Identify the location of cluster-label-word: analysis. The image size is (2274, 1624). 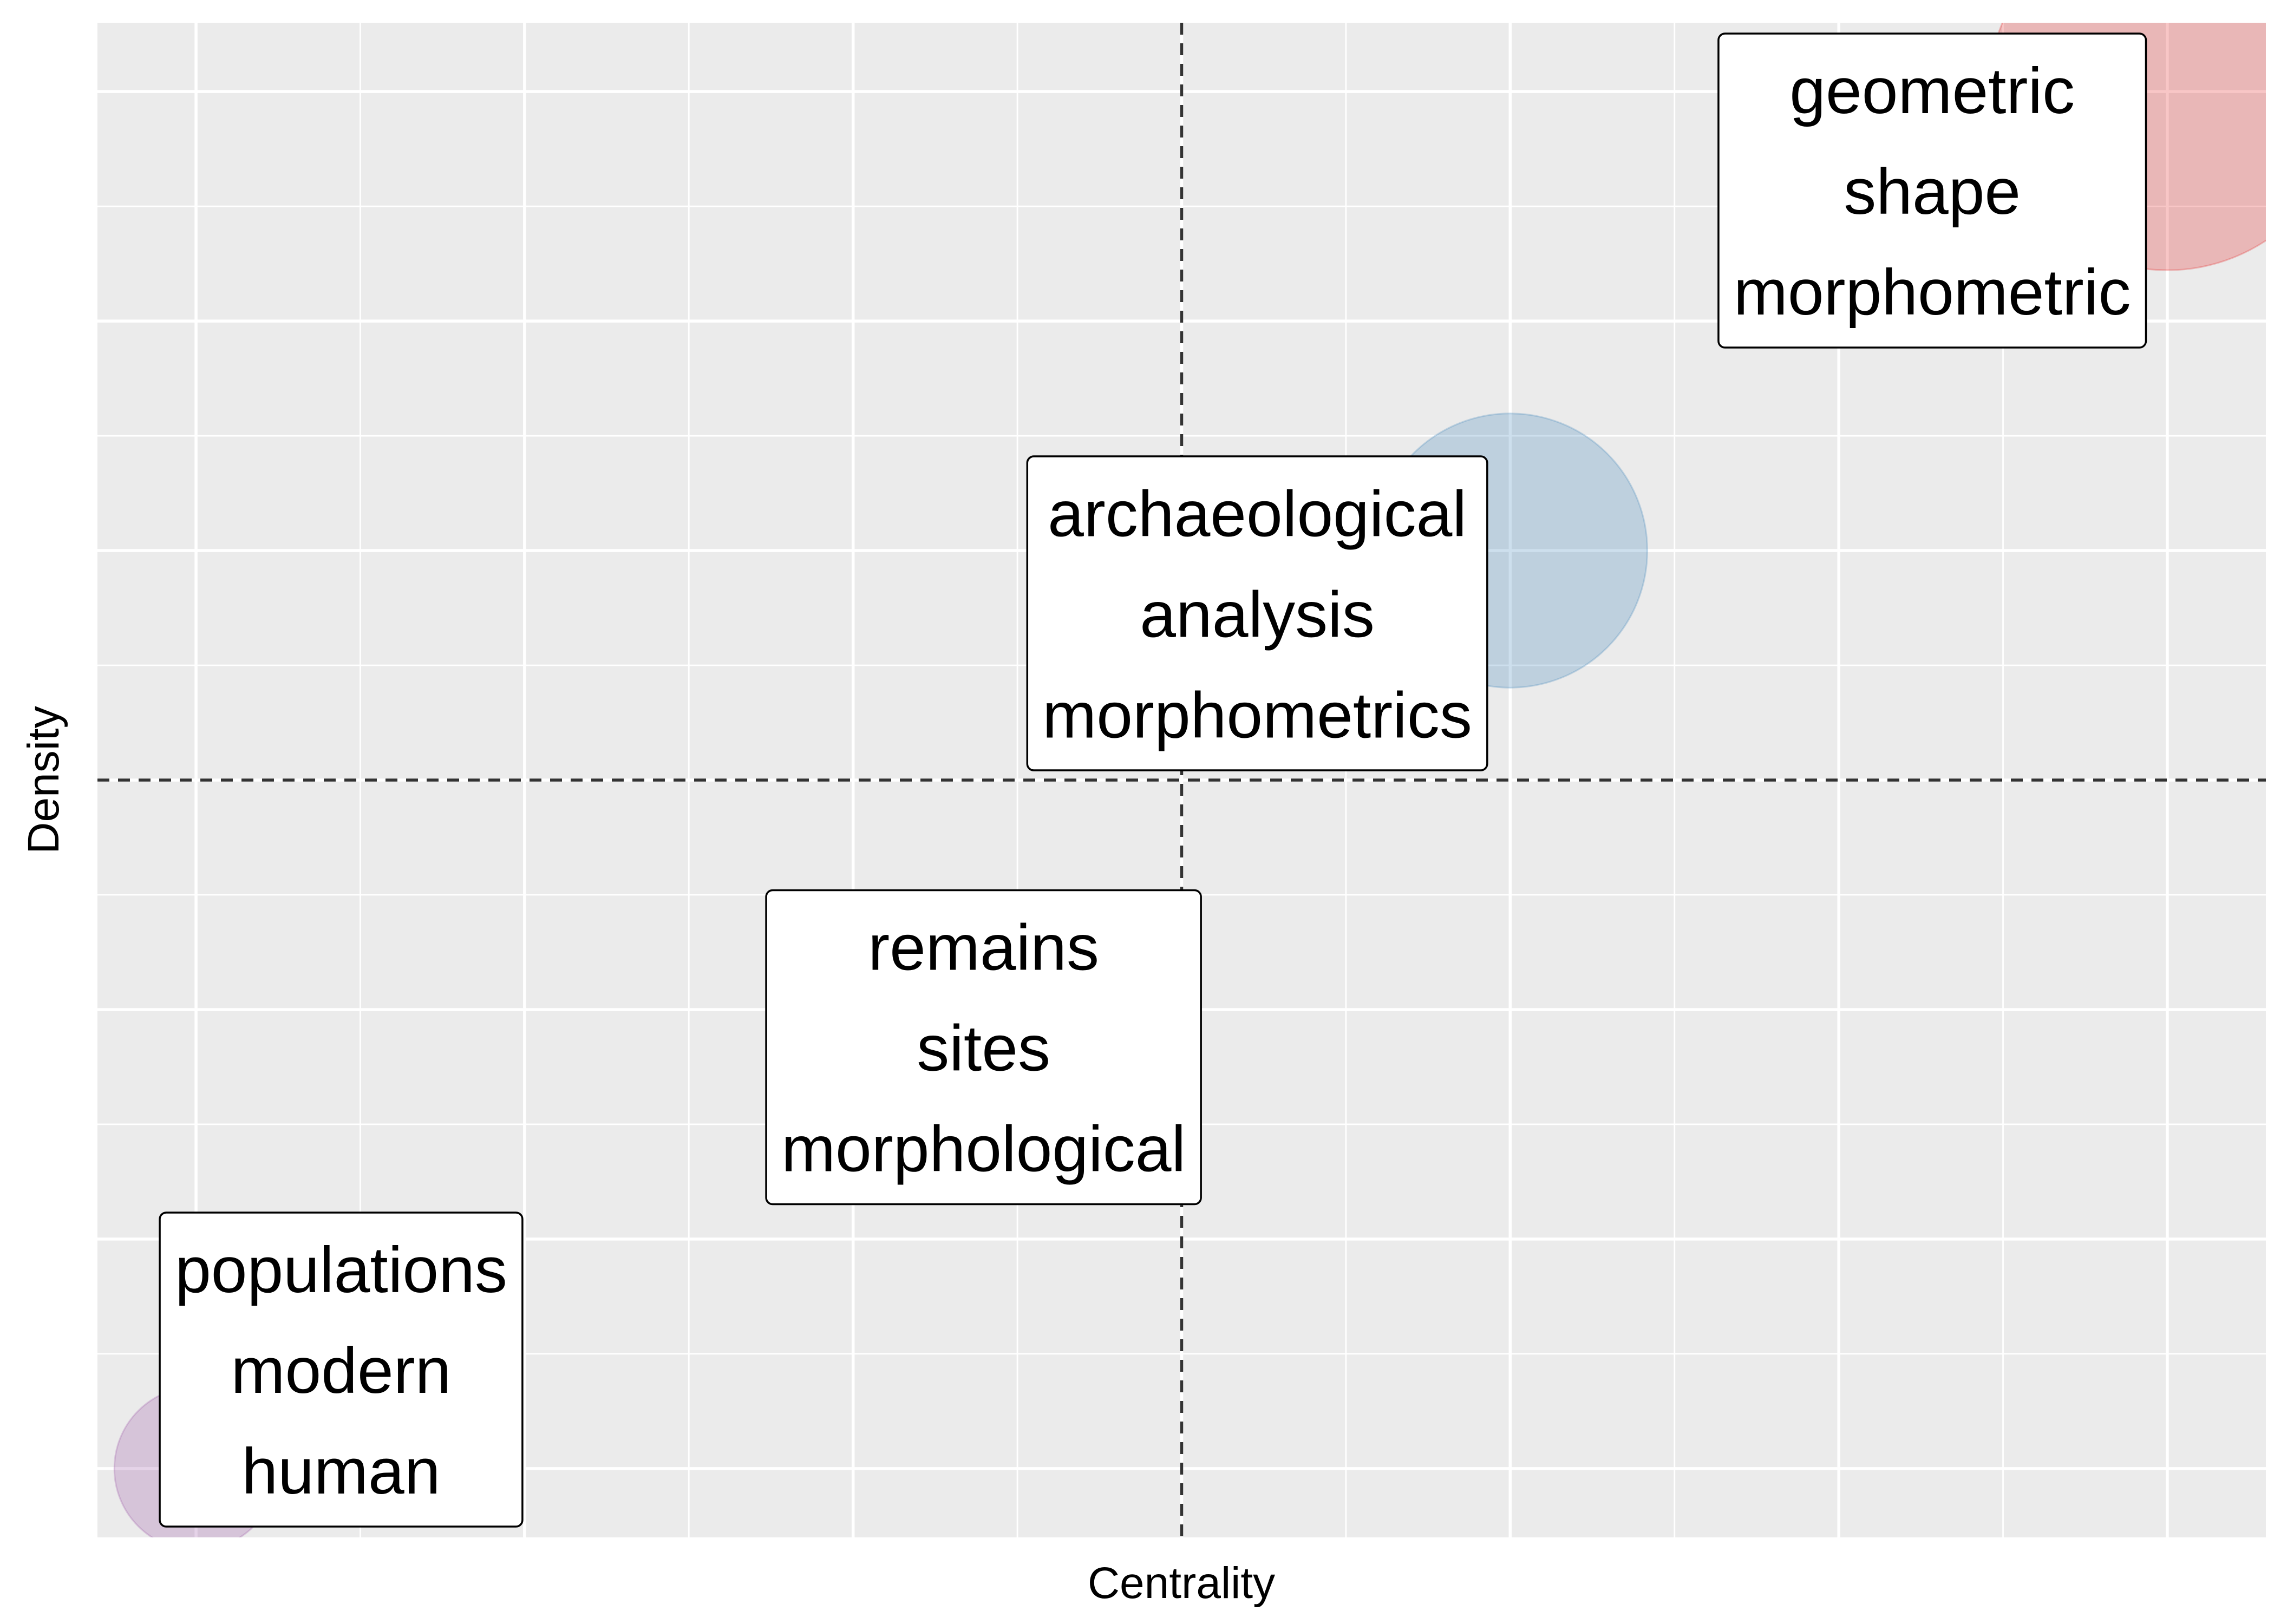
(1258, 614).